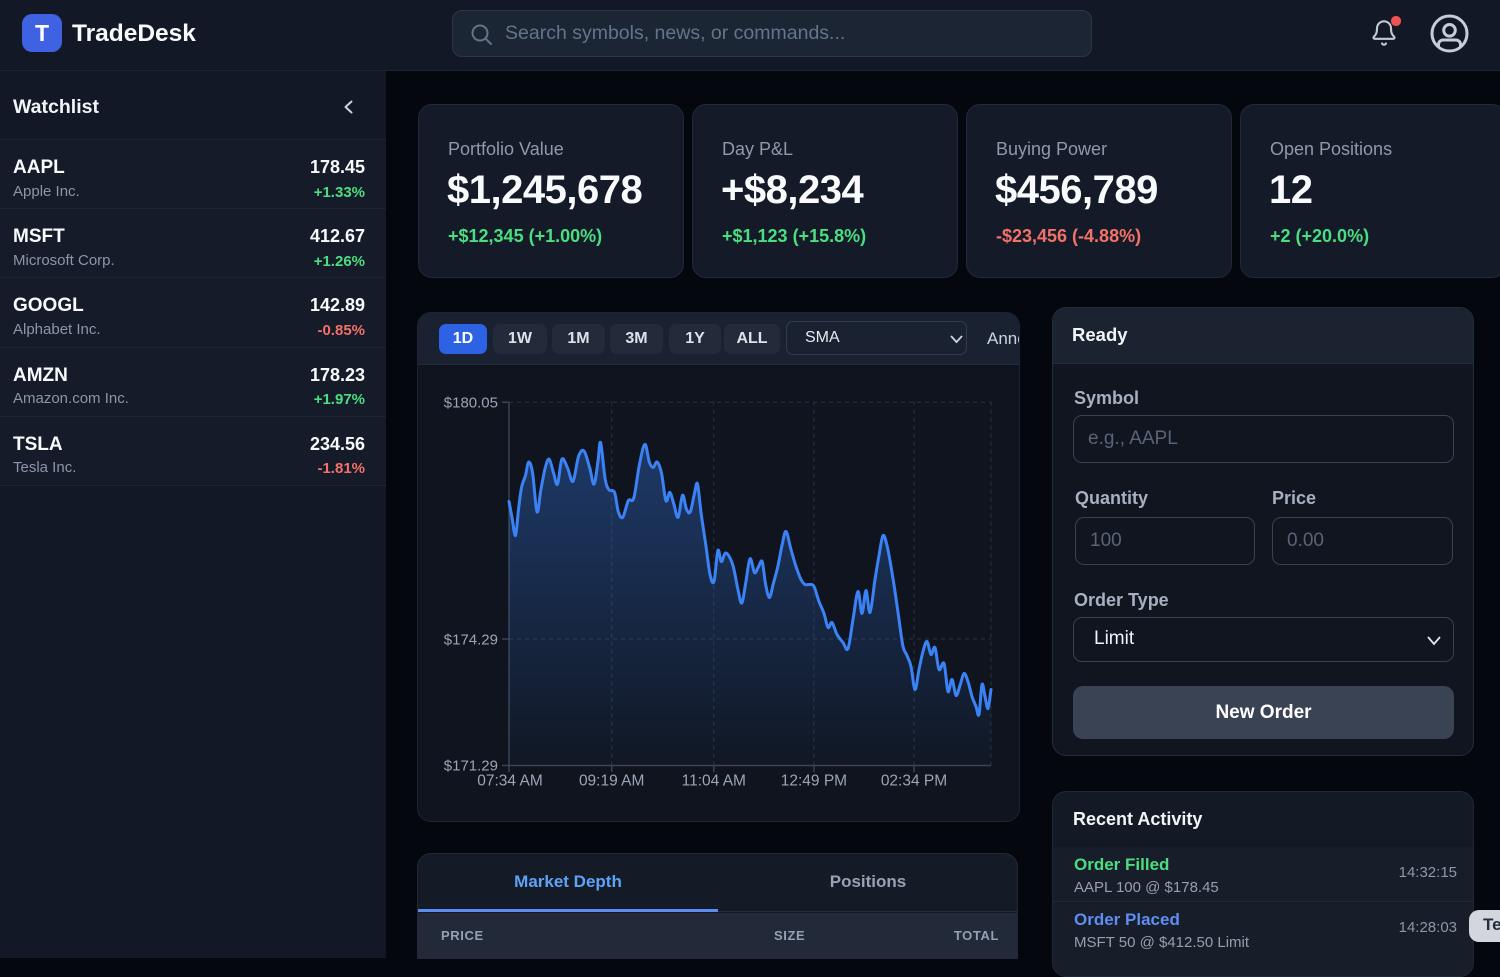 The width and height of the screenshot is (1500, 977). What do you see at coordinates (471, 765) in the screenshot?
I see `svg-text: $171.29` at bounding box center [471, 765].